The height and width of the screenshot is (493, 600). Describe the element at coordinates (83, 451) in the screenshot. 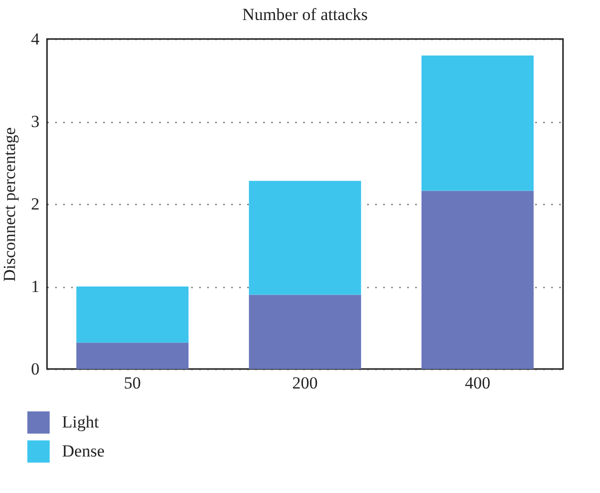

I see `legend-label: Dense` at that location.